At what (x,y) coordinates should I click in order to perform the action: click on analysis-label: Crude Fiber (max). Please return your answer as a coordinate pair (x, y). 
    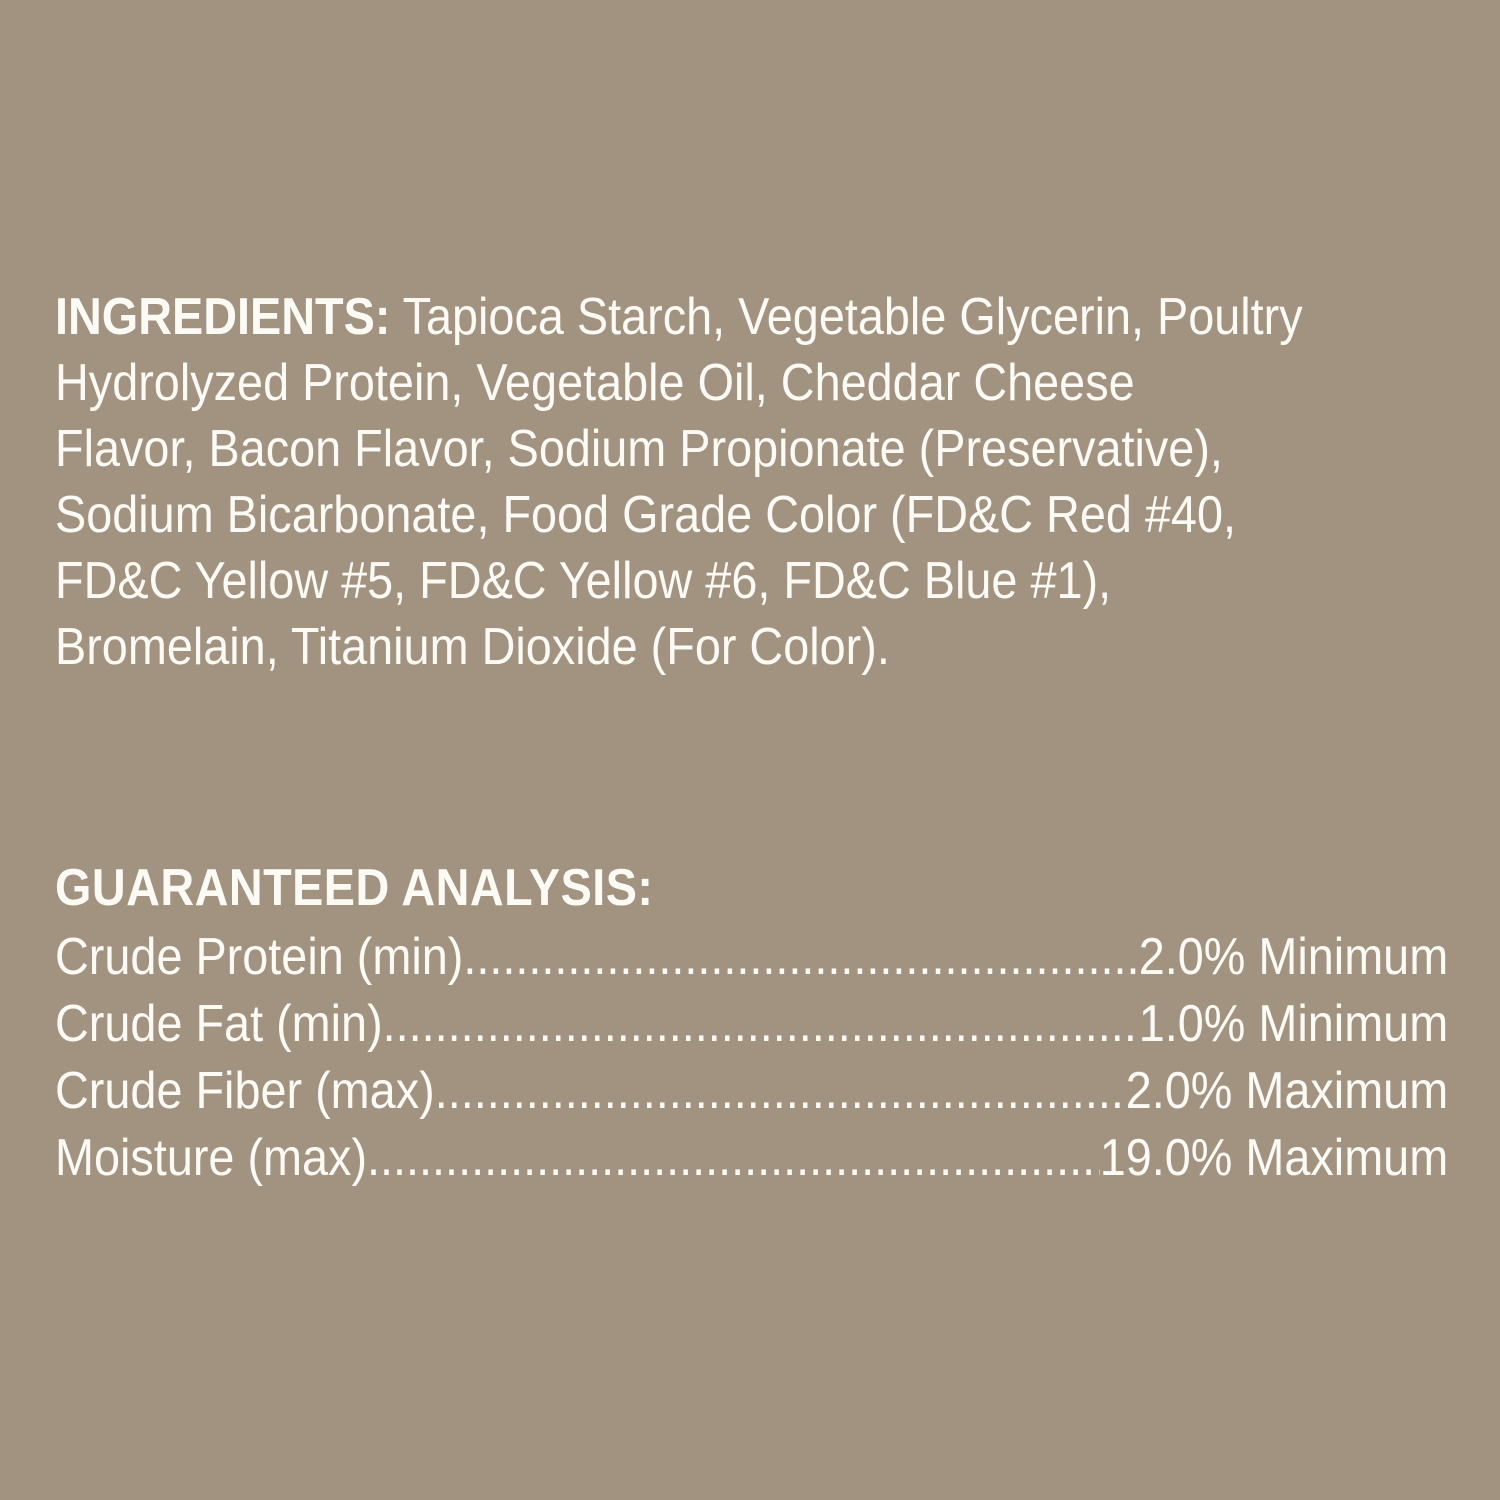
    Looking at the image, I should click on (245, 1091).